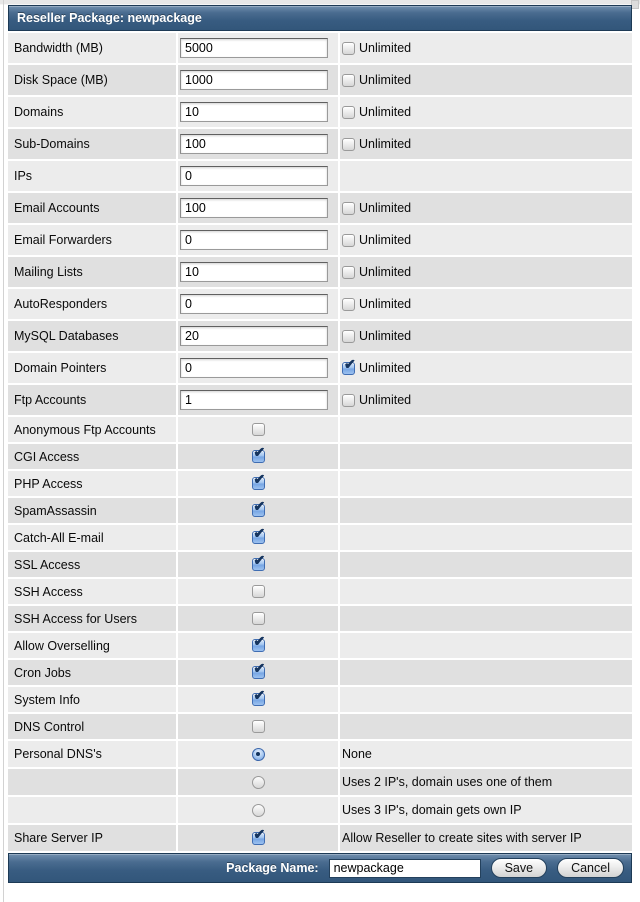 This screenshot has height=902, width=640. I want to click on package-name-input, so click(404, 868).